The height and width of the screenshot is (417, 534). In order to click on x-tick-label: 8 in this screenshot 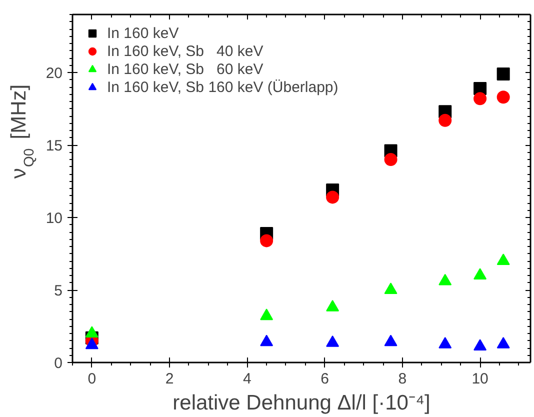, I will do `click(402, 379)`.